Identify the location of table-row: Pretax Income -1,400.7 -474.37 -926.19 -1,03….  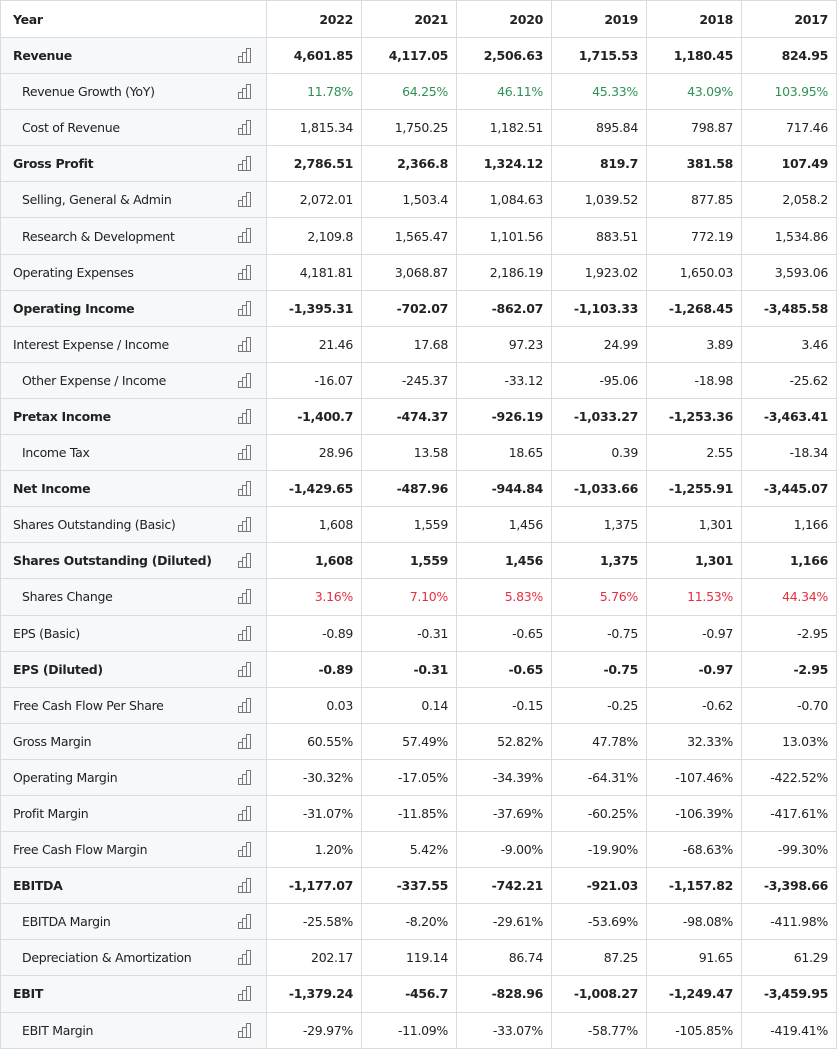
(418, 416).